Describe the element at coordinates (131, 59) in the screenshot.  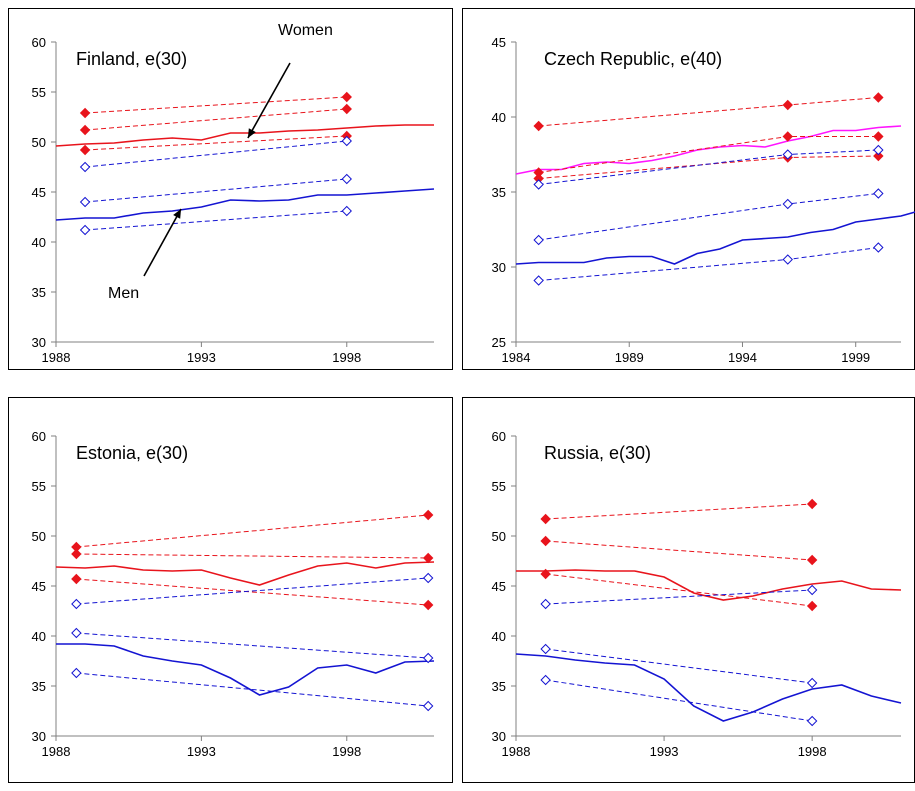
I see `chart-title: Finland, e(30)` at that location.